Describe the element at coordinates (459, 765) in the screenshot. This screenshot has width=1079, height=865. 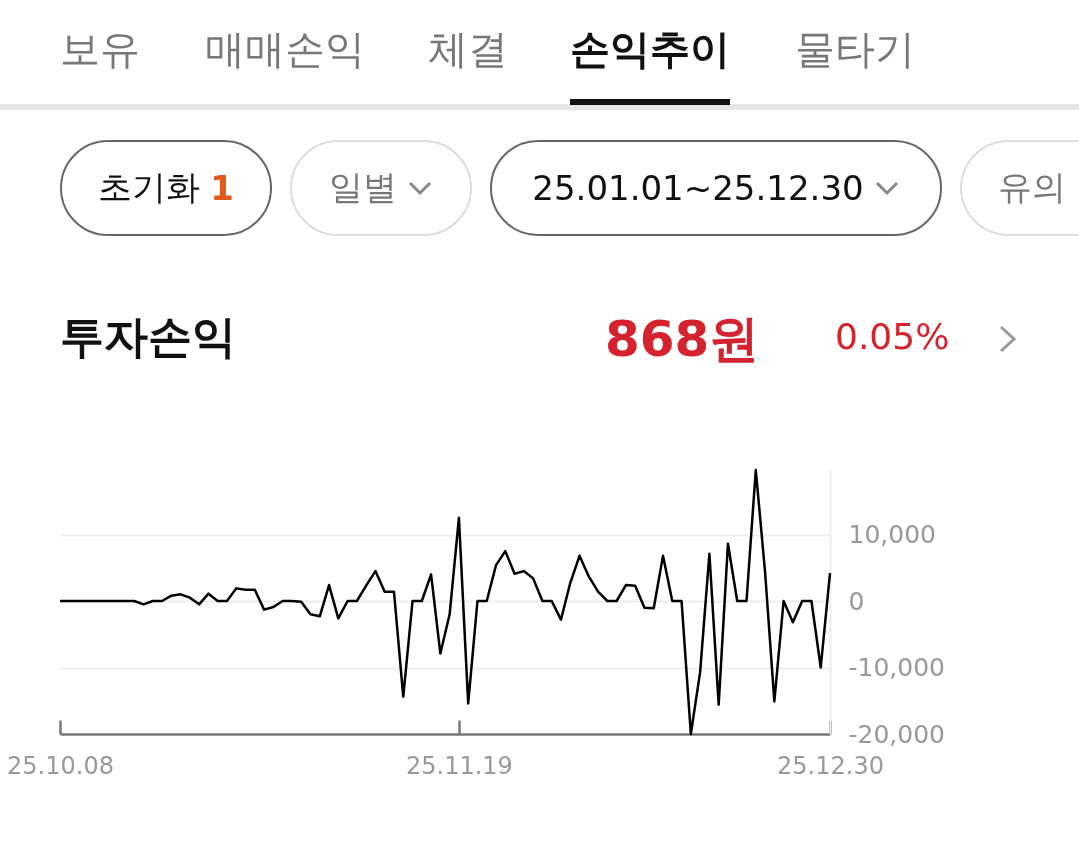
I see `x-tick-label: 25.11.19` at that location.